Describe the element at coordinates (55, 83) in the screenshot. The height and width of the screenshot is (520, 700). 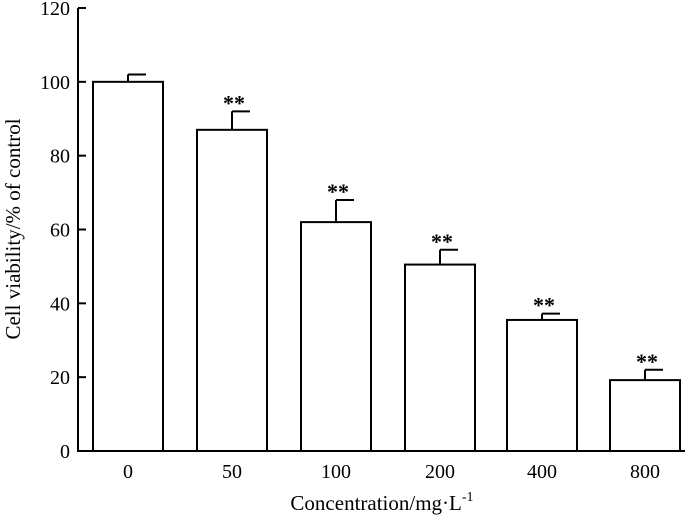
I see `y-tick-label: 100` at that location.